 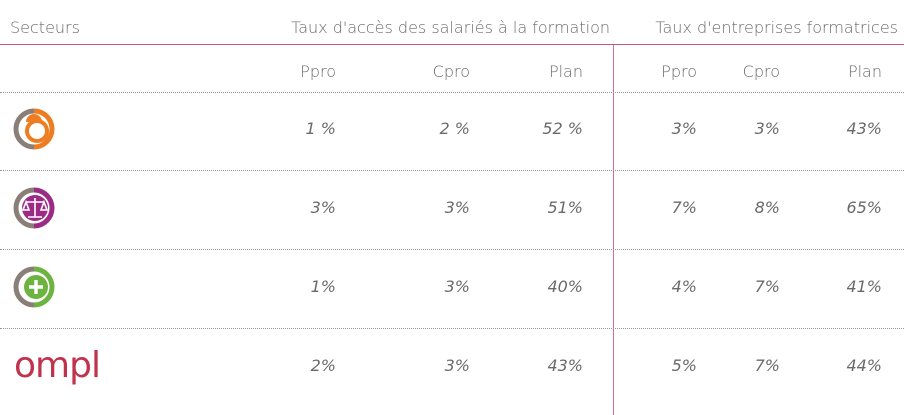 What do you see at coordinates (565, 286) in the screenshot?
I see `cell: 40%` at bounding box center [565, 286].